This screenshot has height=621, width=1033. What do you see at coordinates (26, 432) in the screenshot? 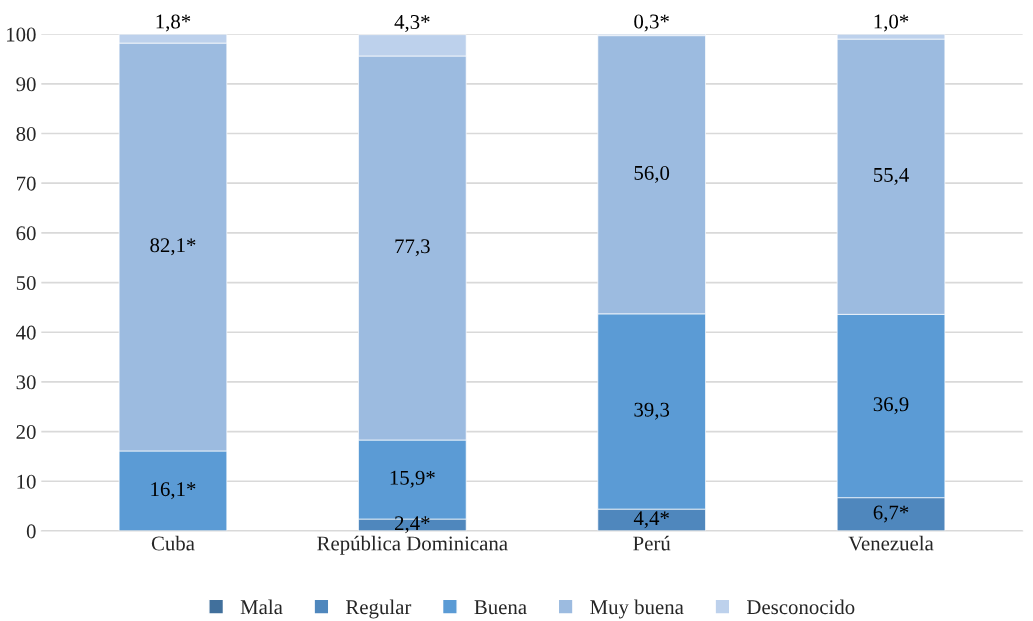
I see `y-tick-label: 20` at bounding box center [26, 432].